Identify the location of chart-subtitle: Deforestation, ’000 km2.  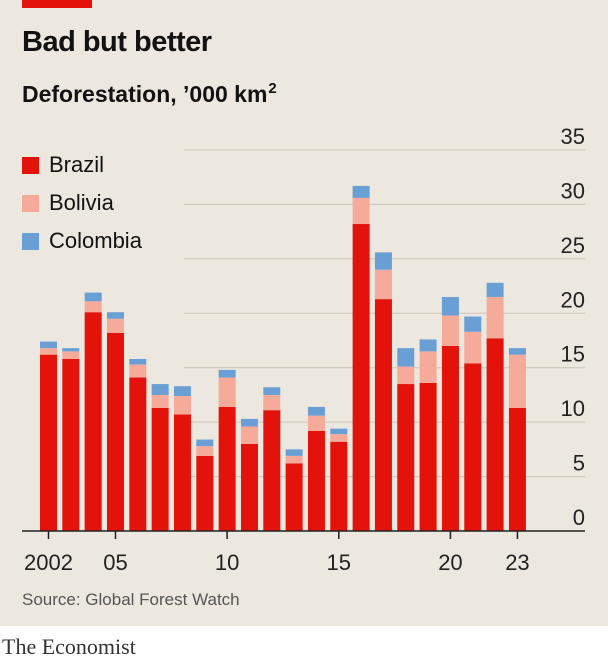
(149, 94).